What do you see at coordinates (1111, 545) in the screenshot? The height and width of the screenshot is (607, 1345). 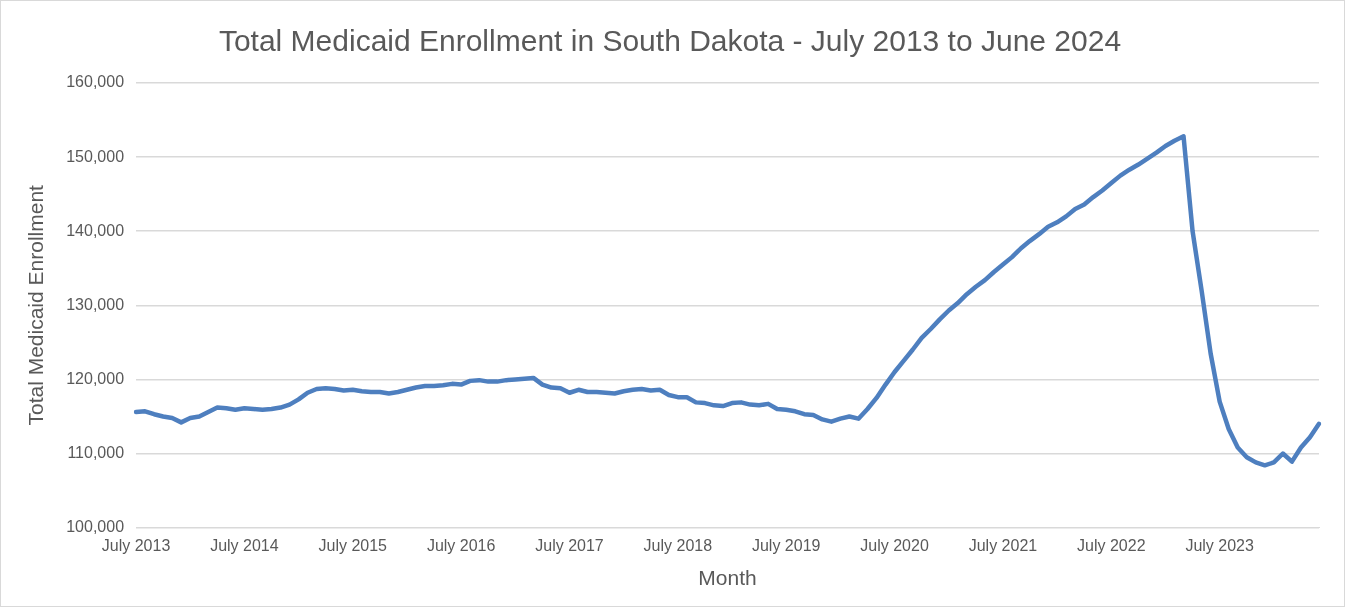 I see `x-tick-label: July 2022` at bounding box center [1111, 545].